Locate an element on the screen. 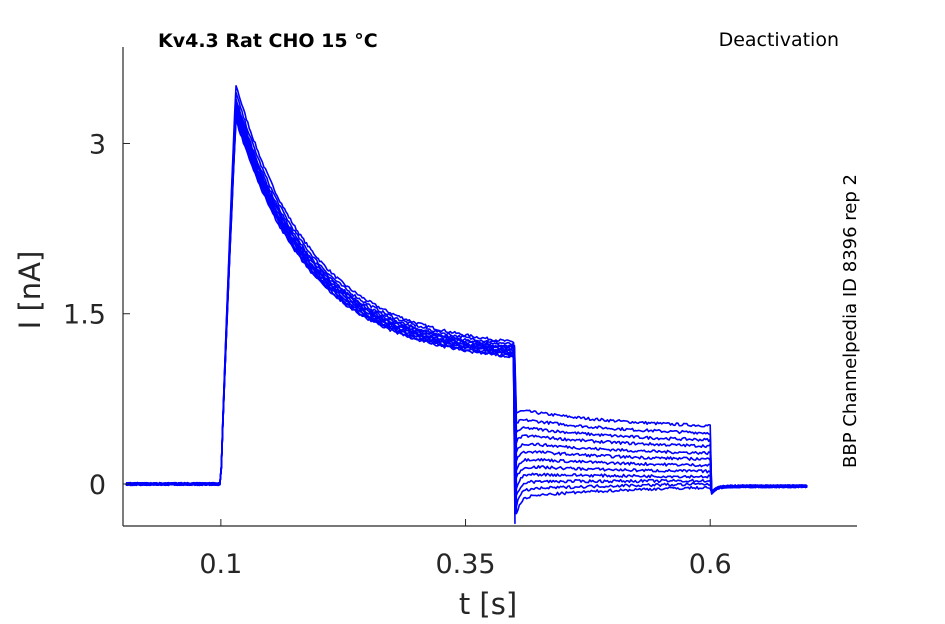  protocol-label: Deactivation is located at coordinates (779, 40).